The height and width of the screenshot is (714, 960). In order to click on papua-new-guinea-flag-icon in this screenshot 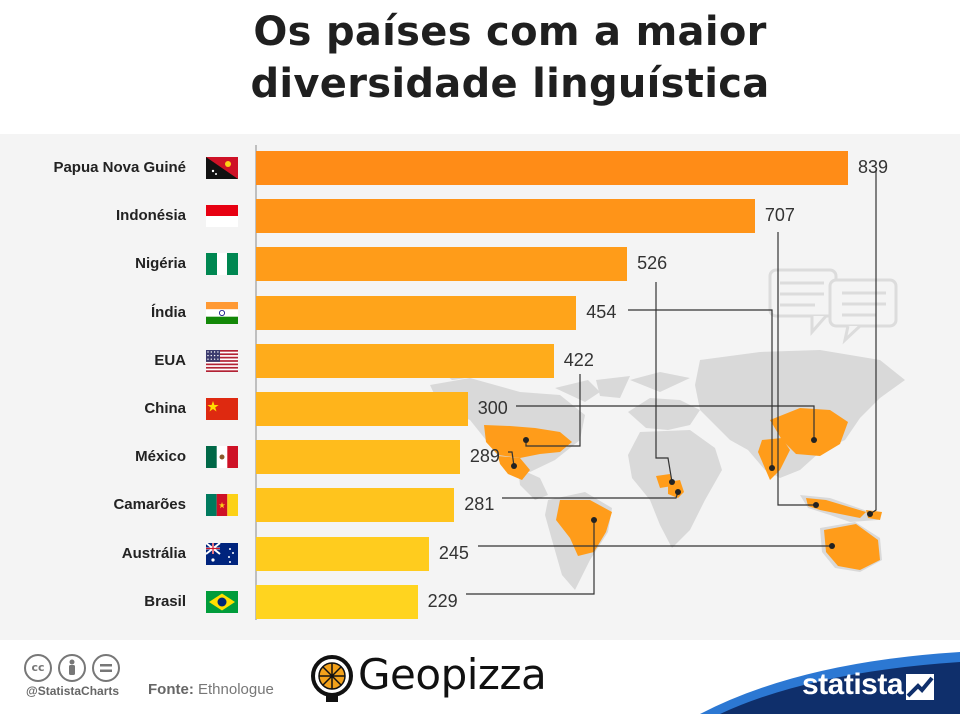, I will do `click(222, 168)`.